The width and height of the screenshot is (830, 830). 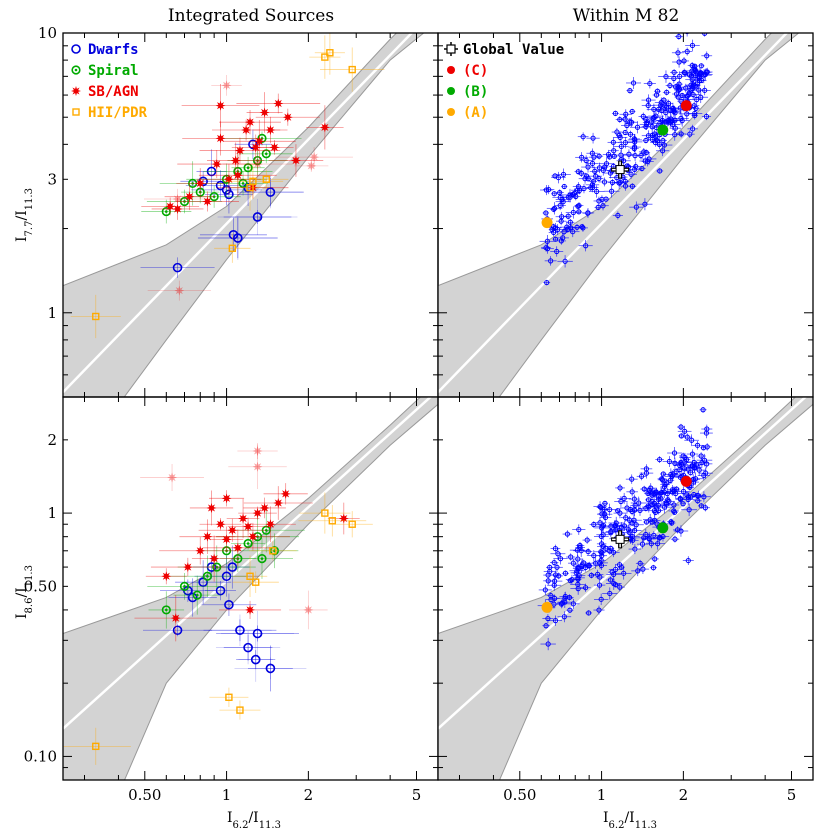 I want to click on series-sb-agn, so click(x=247, y=542).